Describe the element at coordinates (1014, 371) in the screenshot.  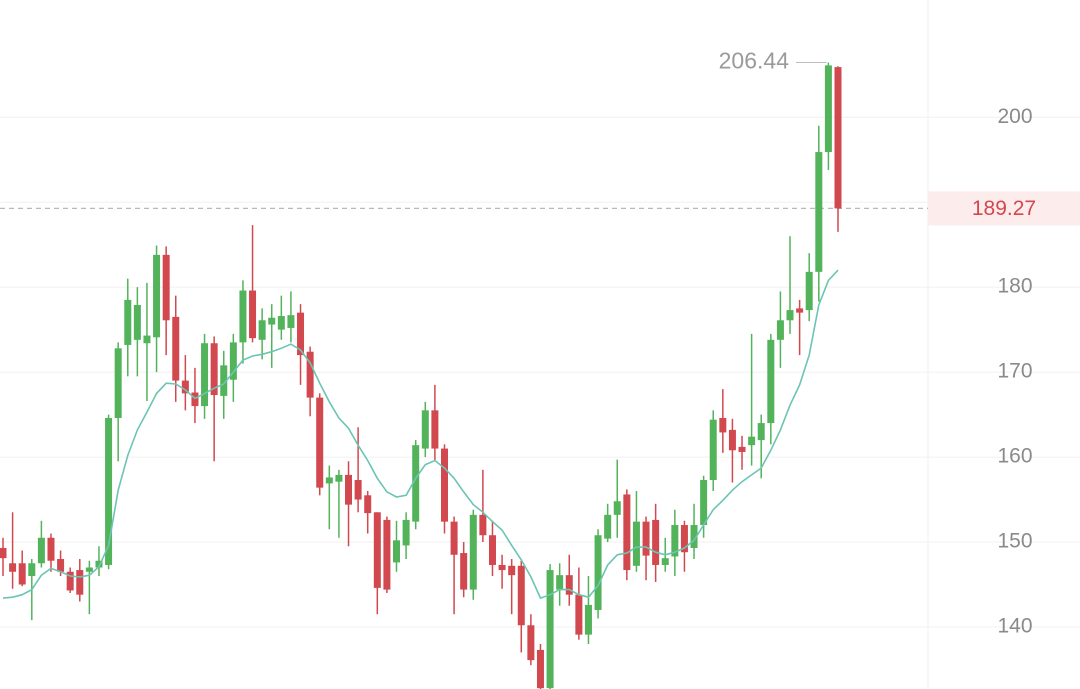
I see `y-tick-label: 170` at that location.